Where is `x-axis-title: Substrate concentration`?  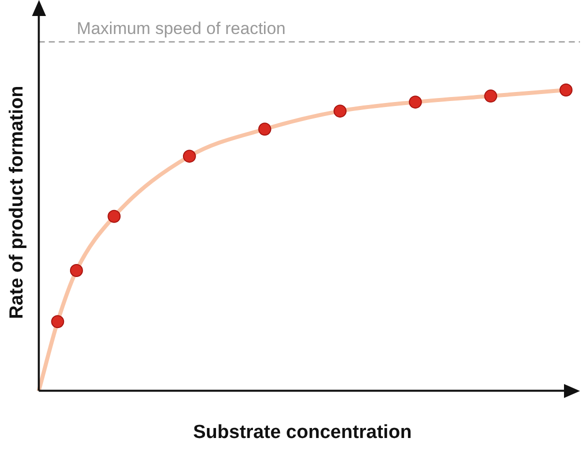 x-axis-title: Substrate concentration is located at coordinates (302, 432).